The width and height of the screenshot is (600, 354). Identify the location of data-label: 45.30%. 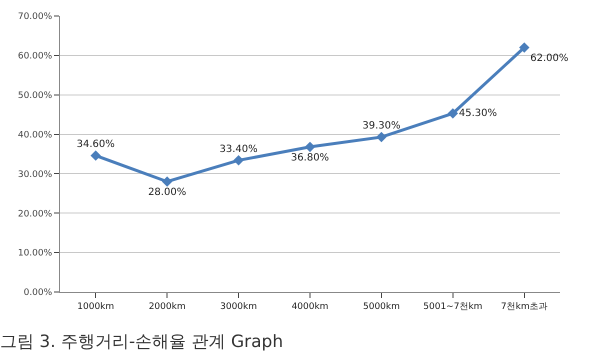
(477, 113).